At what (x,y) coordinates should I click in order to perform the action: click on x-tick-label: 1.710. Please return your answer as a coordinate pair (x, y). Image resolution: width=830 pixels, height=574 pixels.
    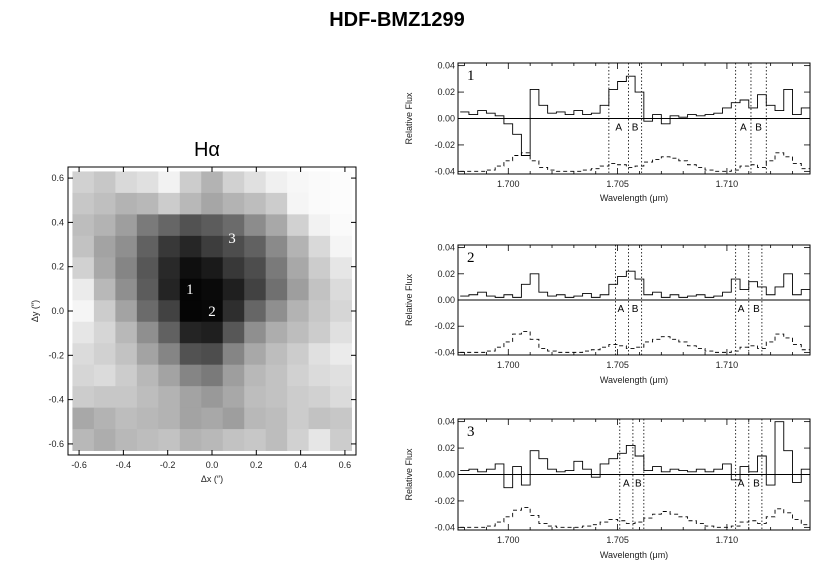
    Looking at the image, I should click on (727, 540).